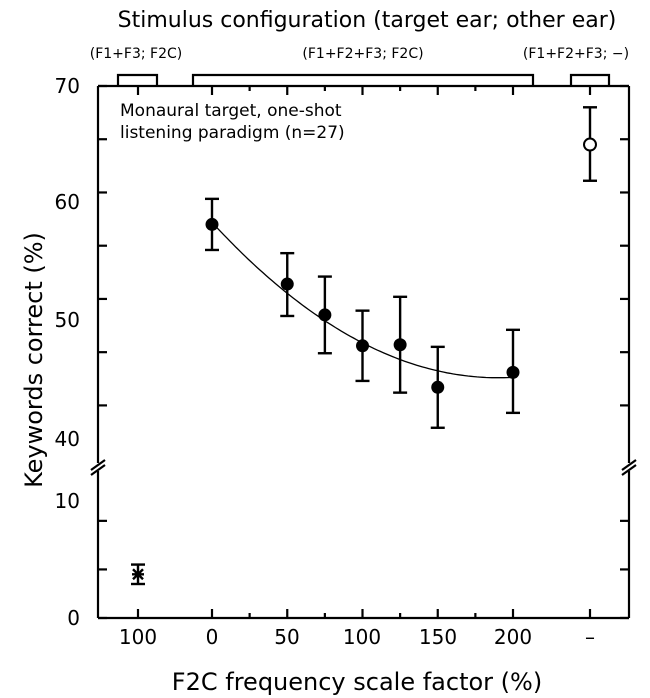  What do you see at coordinates (67, 320) in the screenshot?
I see `y-tick-label-50: 50` at bounding box center [67, 320].